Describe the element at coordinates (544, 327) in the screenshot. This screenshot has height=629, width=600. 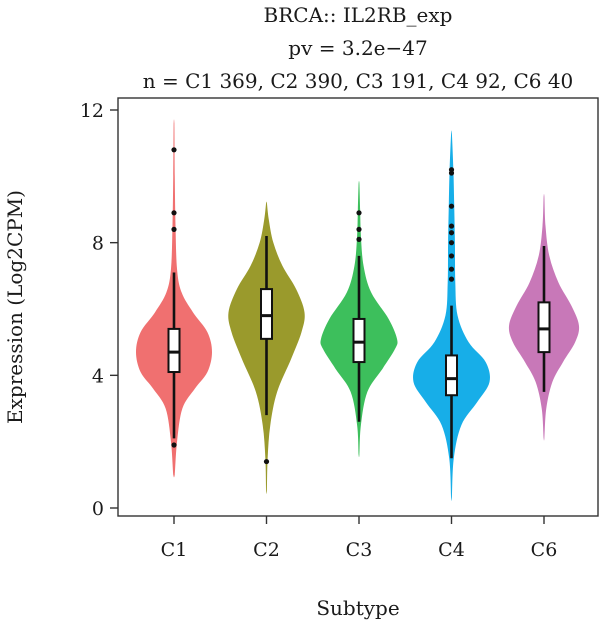
I see `box-c6` at that location.